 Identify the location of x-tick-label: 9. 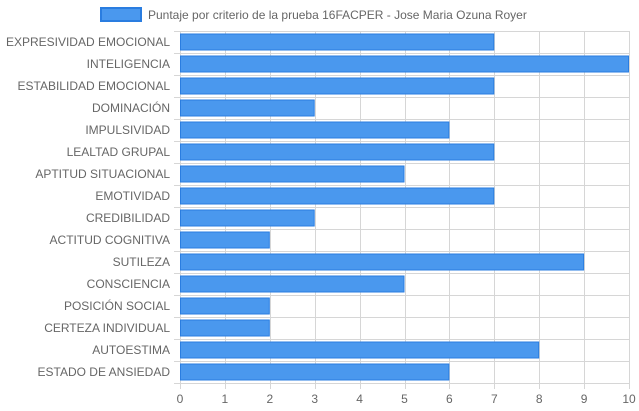
(584, 399).